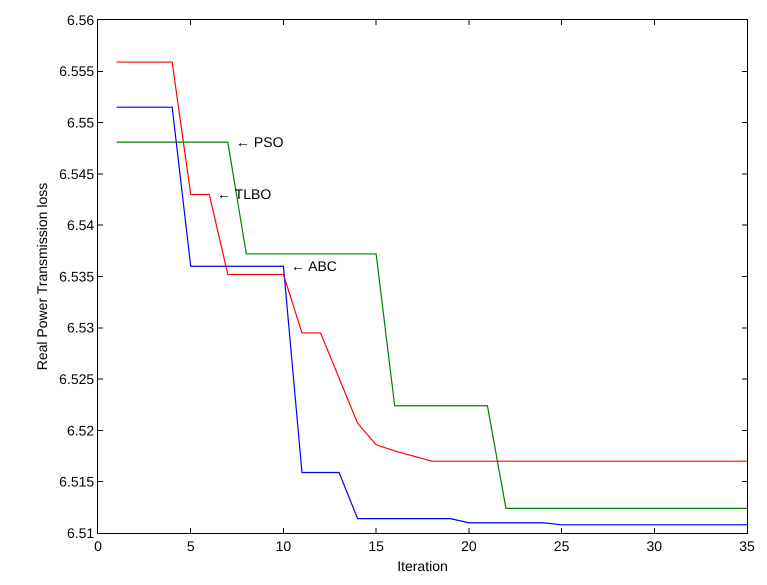 This screenshot has width=767, height=585. I want to click on annotation: ← PSO, so click(260, 142).